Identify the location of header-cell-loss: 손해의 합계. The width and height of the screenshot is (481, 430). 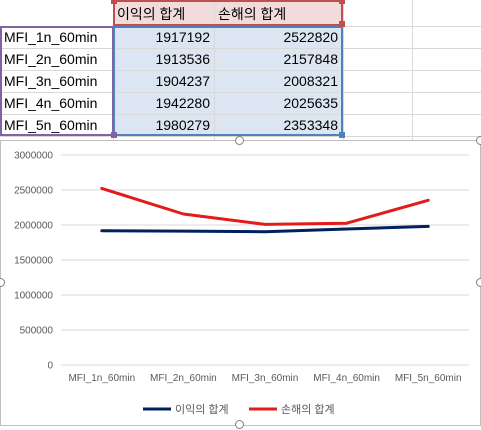
(278, 14).